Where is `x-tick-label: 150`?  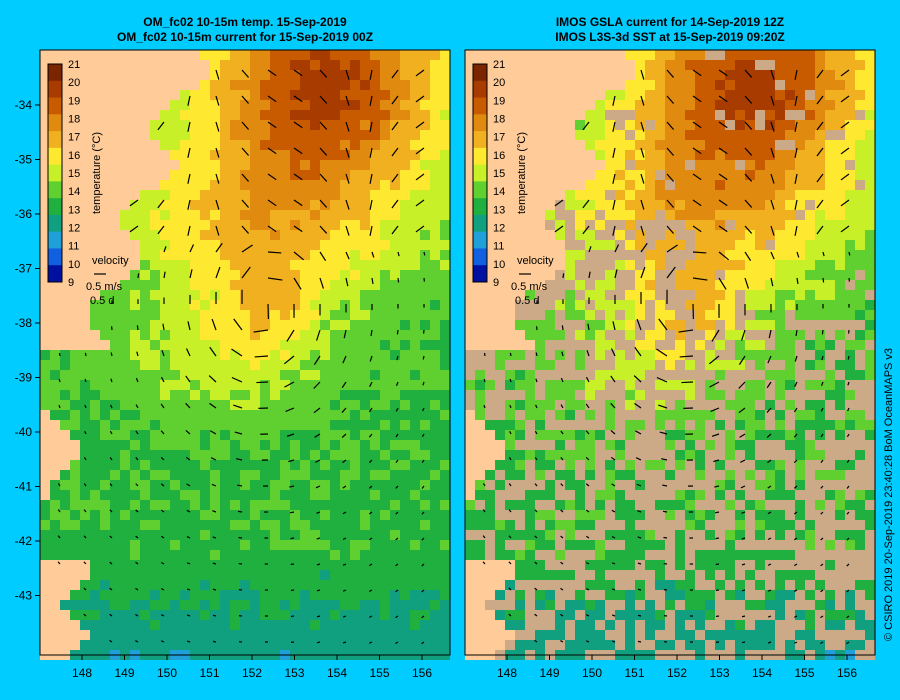 x-tick-label: 150 is located at coordinates (167, 673).